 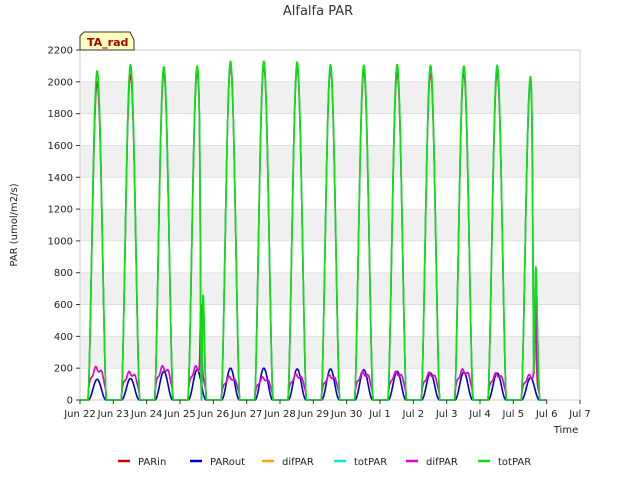 What do you see at coordinates (70, 401) in the screenshot?
I see `y-tick-label: 0` at bounding box center [70, 401].